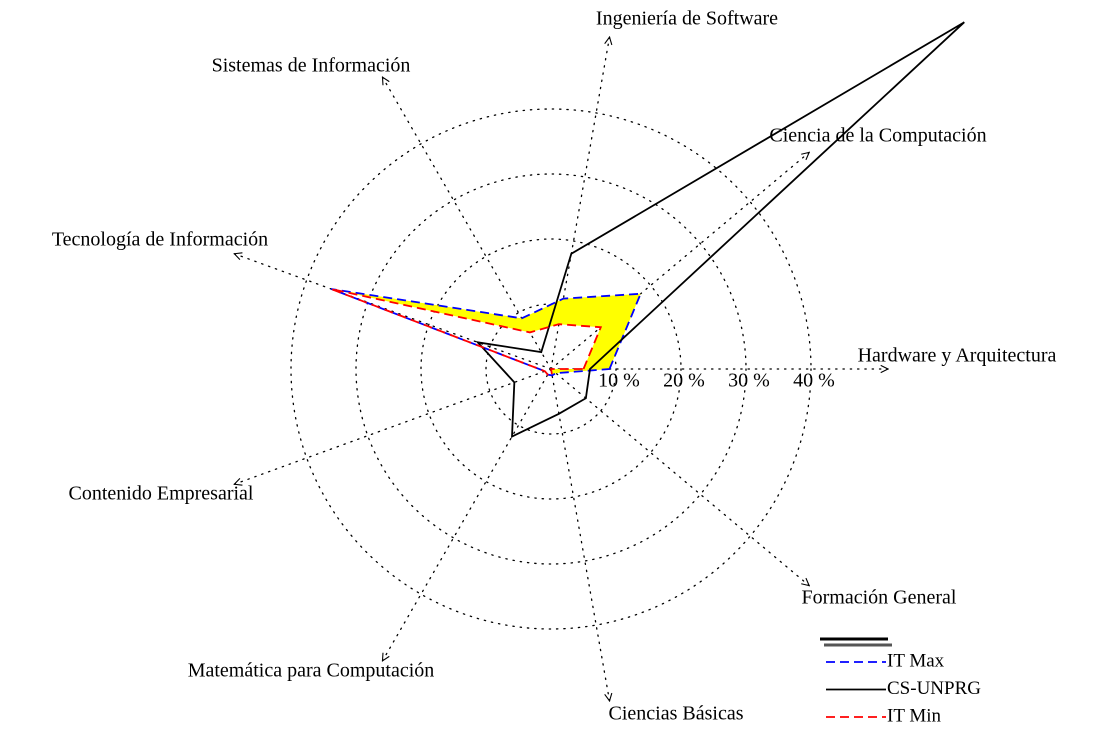  I want to click on fill-between, so click(486, 332).